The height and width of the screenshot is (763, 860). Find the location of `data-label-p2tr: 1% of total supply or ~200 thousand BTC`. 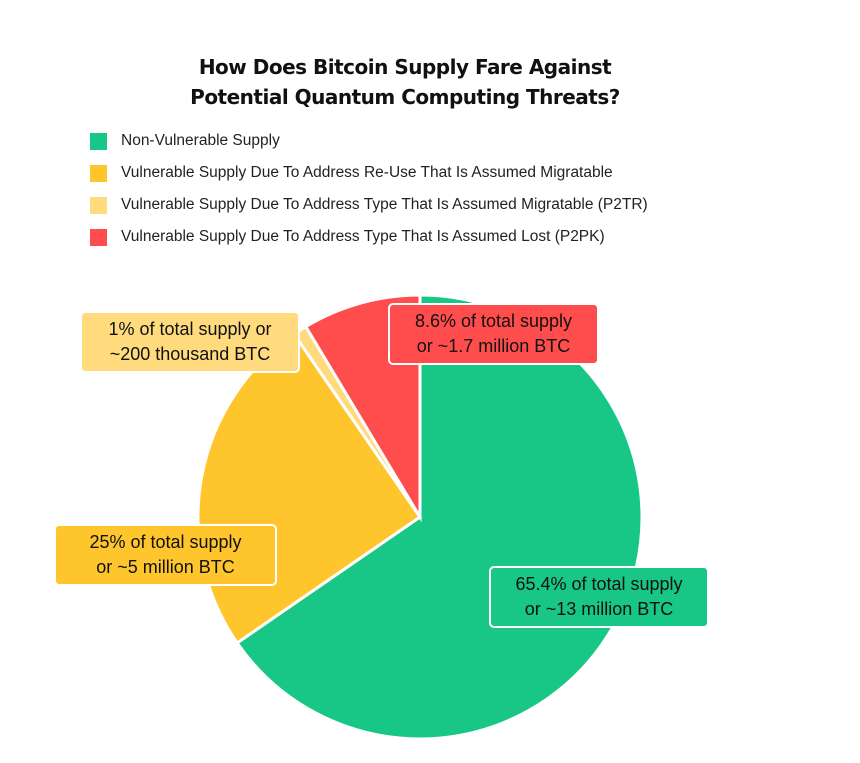

data-label-p2tr: 1% of total supply or ~200 thousand BTC is located at coordinates (190, 342).